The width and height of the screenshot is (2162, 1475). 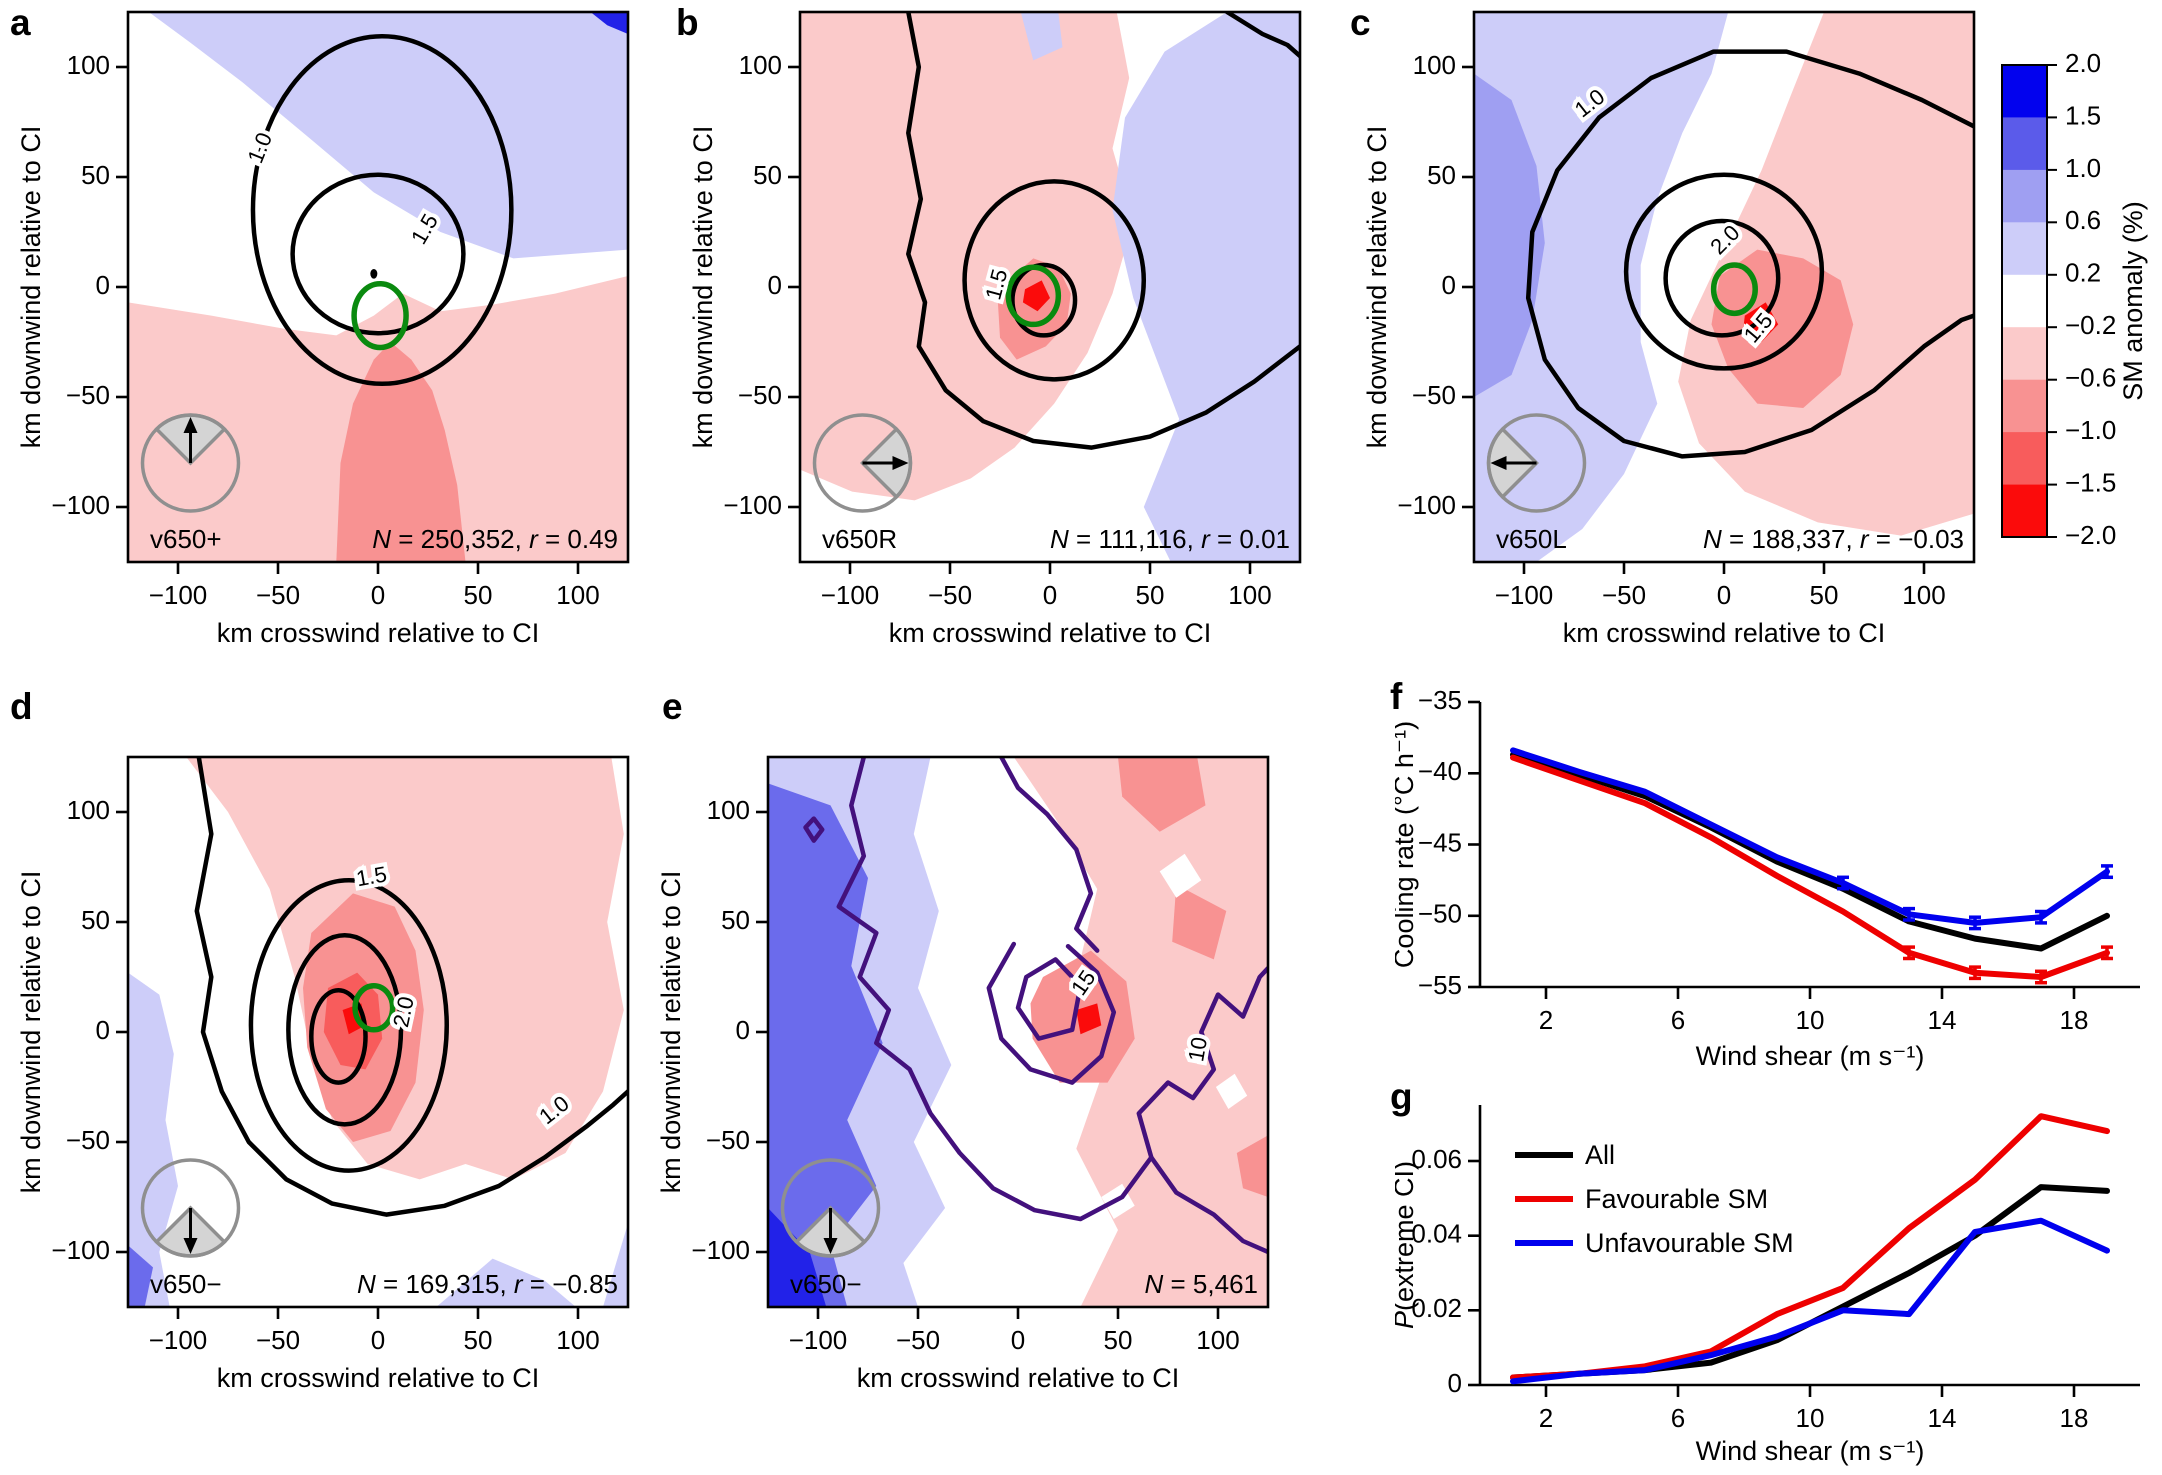 I want to click on x-axis-label: Wind shear (m s⁻¹), so click(x=1810, y=1451).